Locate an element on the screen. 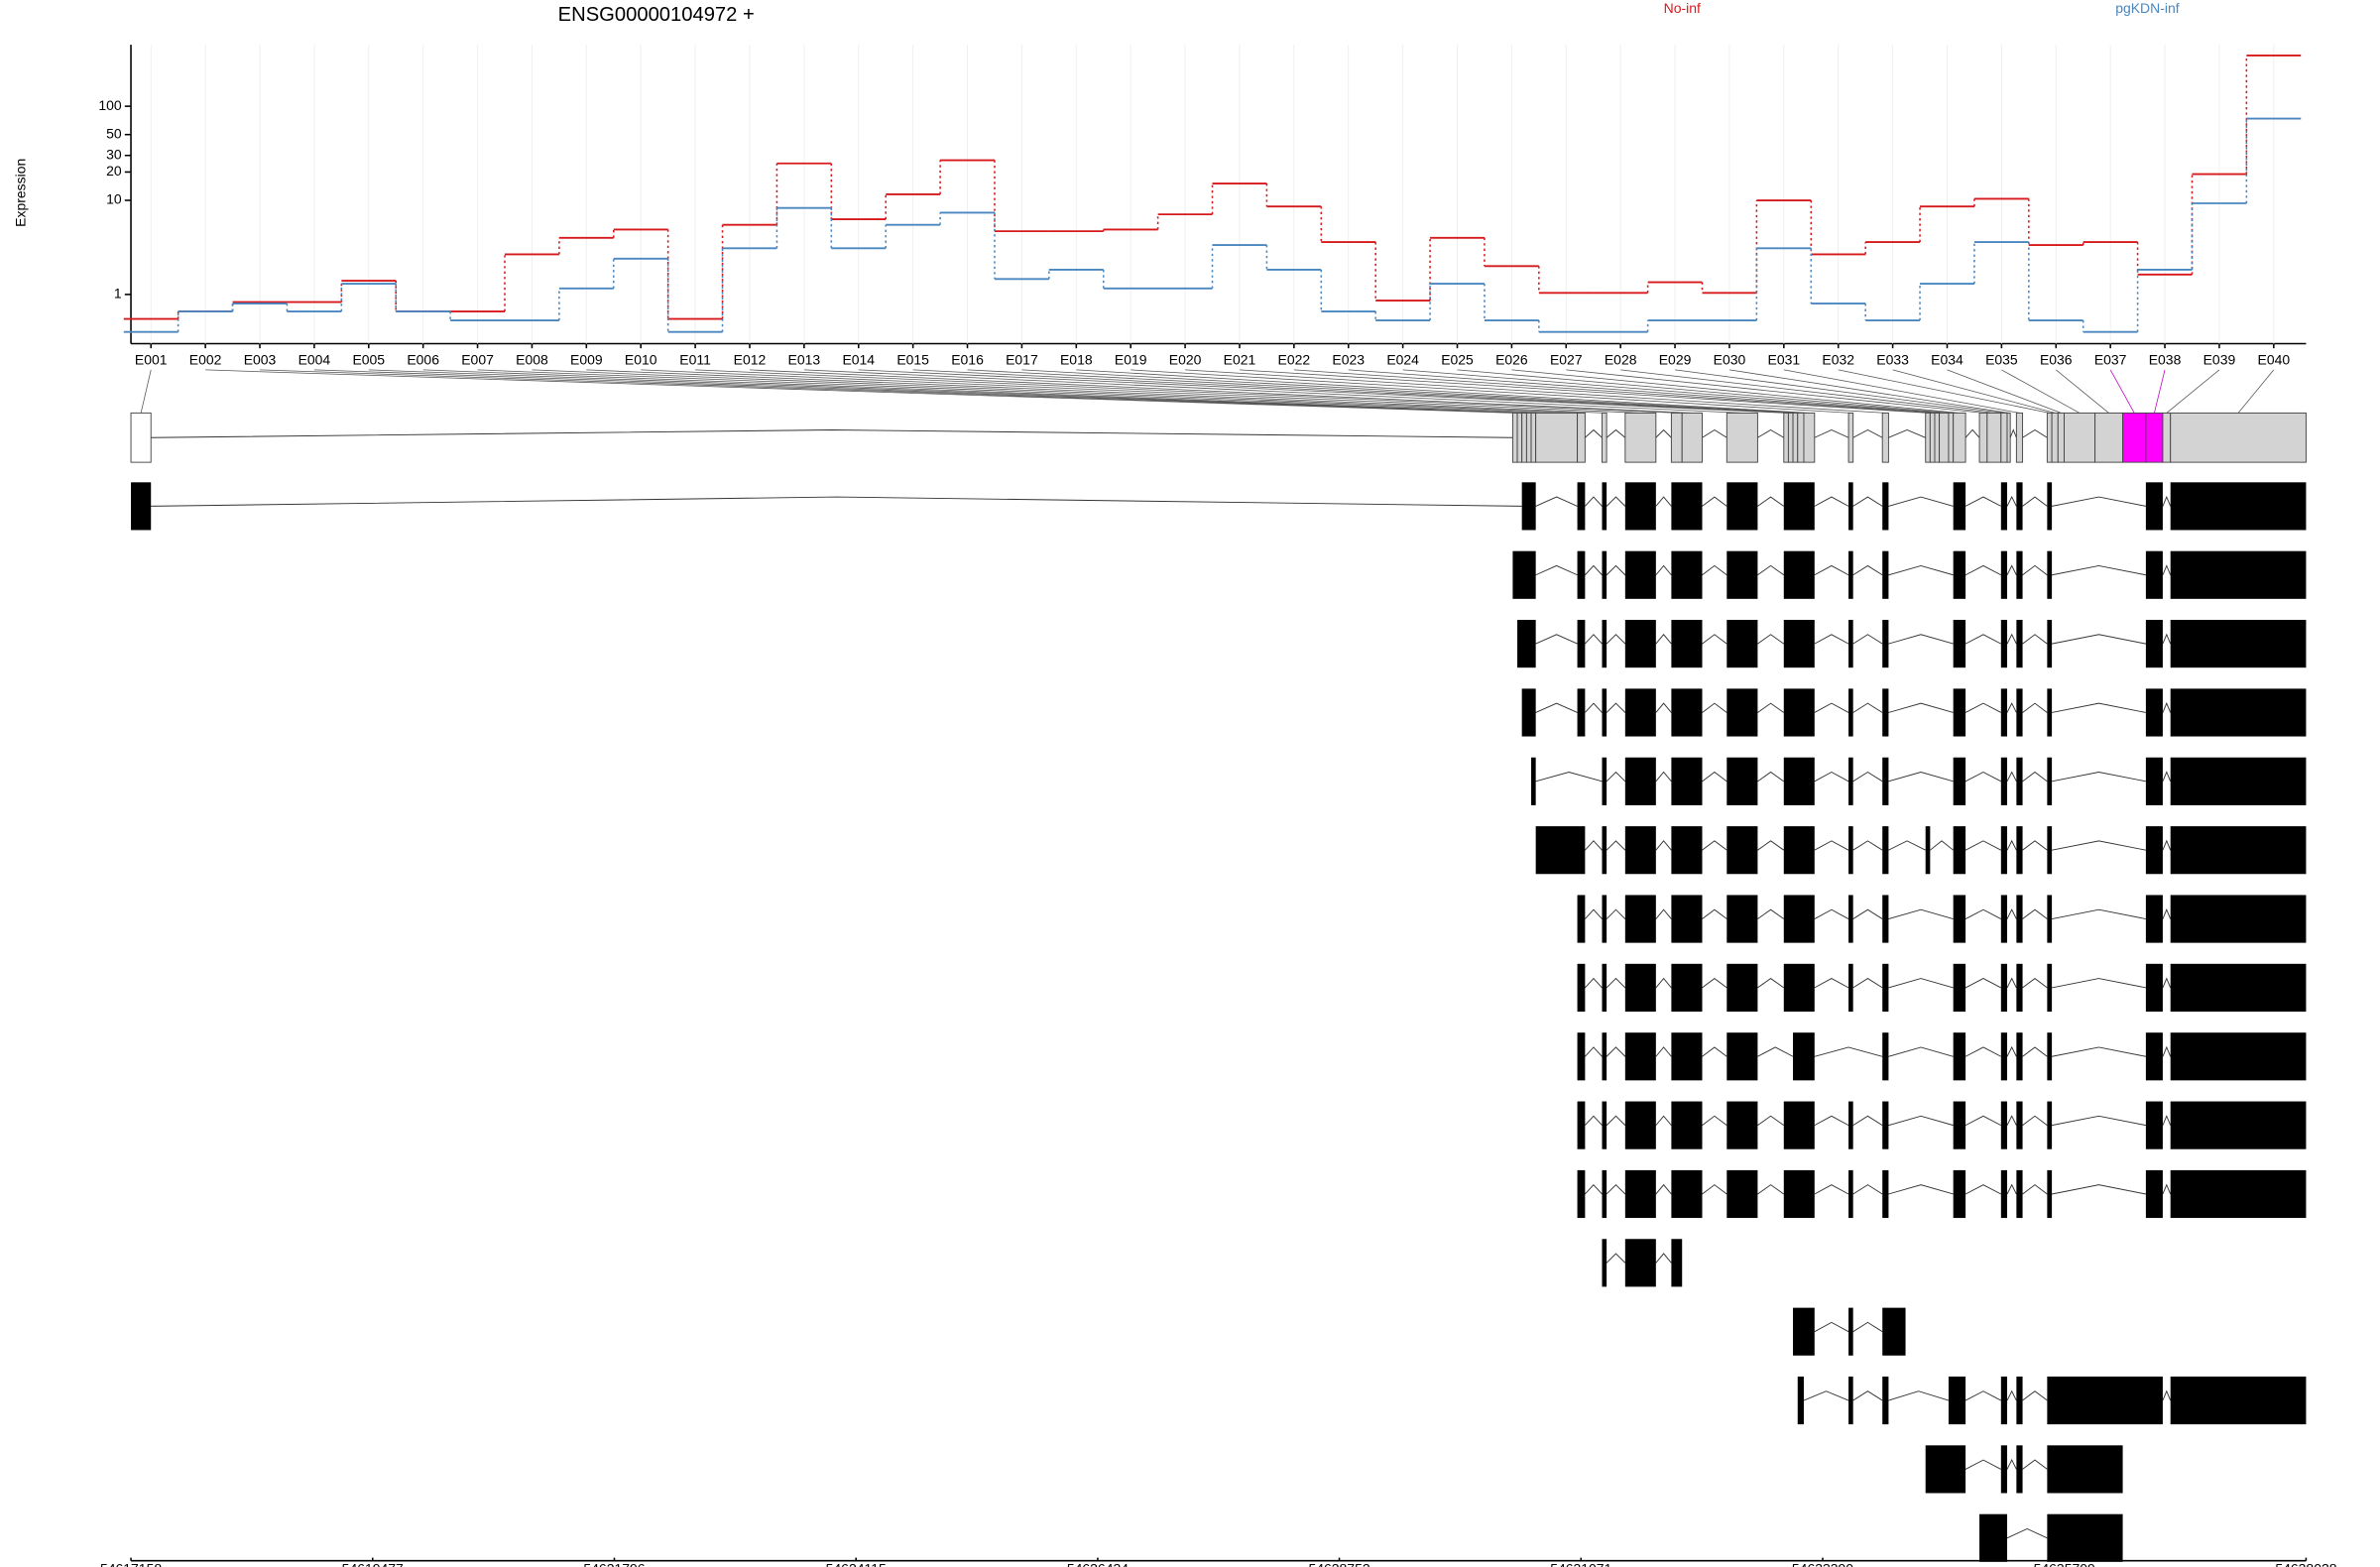 This screenshot has width=2380, height=1567. x-tick-label: E023 is located at coordinates (1348, 359).